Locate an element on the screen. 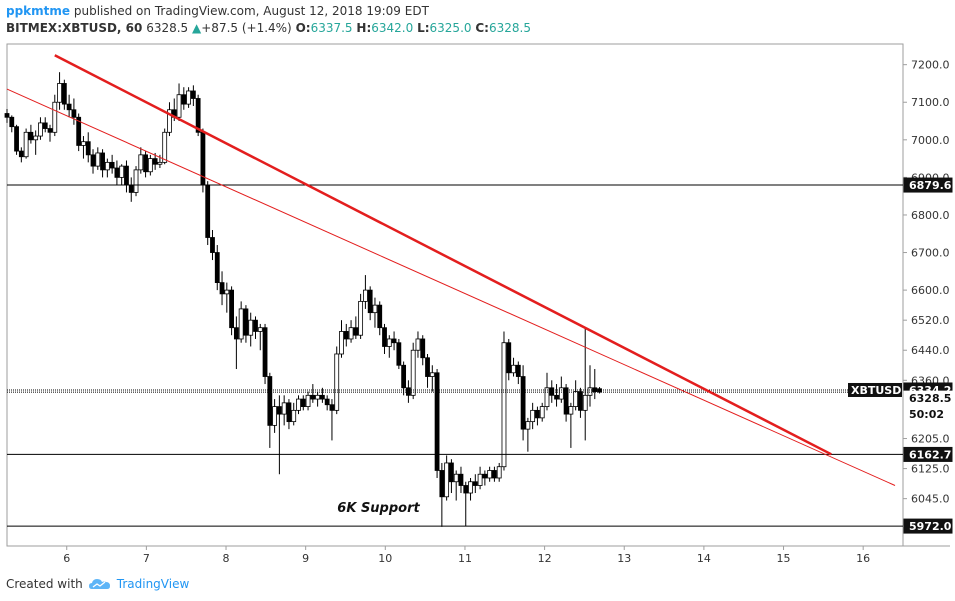 This screenshot has height=601, width=955. symbol-name-bg is located at coordinates (875, 389).